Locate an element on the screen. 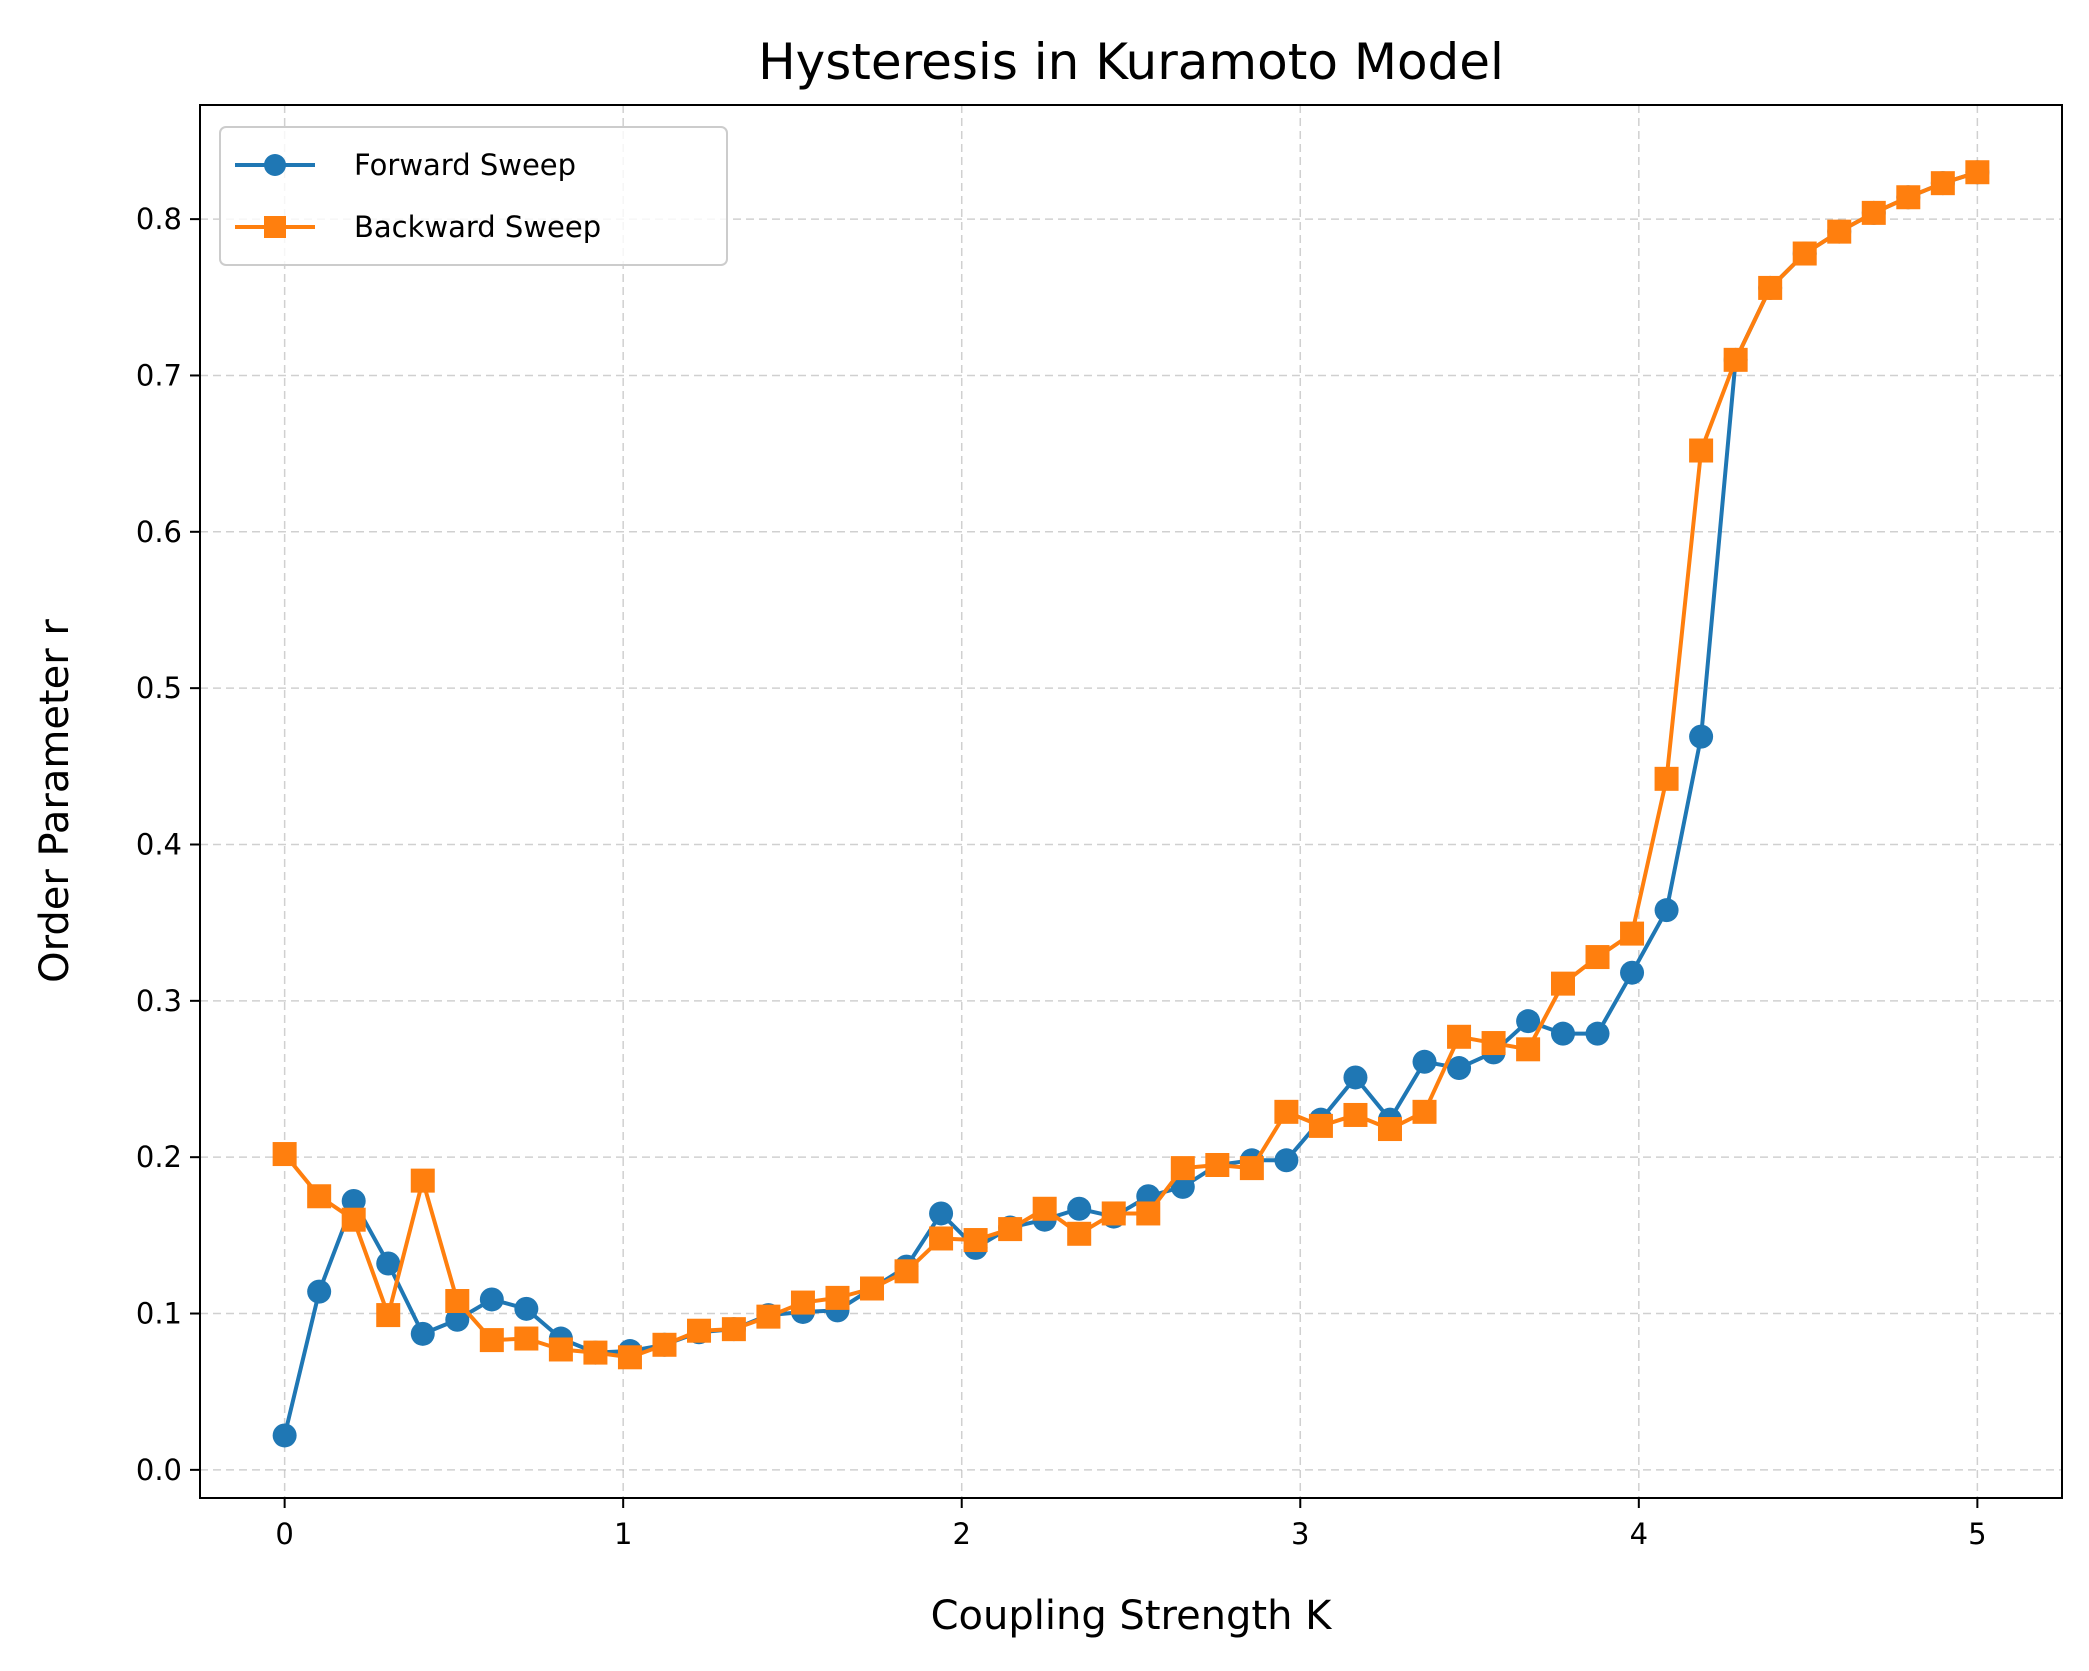 The width and height of the screenshot is (2089, 1671). chart-title: Hysteresis in Kuramoto Model is located at coordinates (1131, 62).